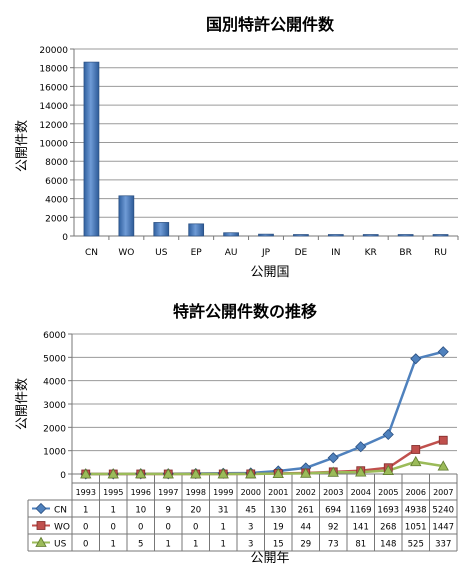  Describe the element at coordinates (371, 253) in the screenshot. I see `x-tick-label: KR` at that location.